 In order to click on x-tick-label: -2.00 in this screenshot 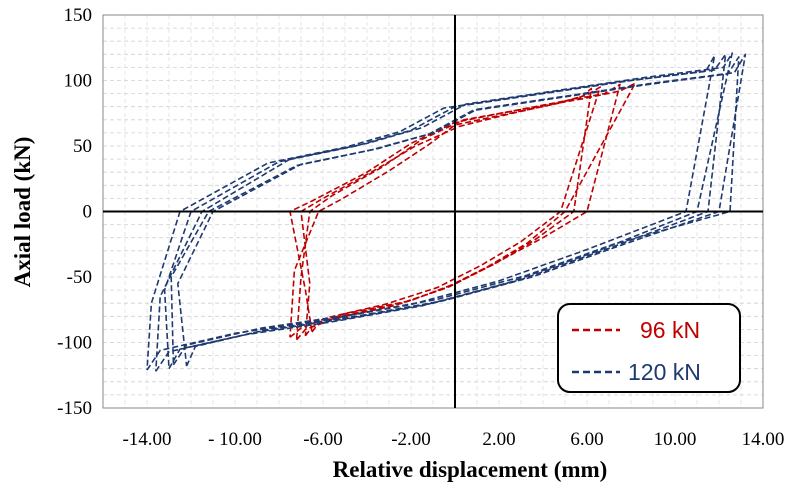, I will do `click(411, 439)`.